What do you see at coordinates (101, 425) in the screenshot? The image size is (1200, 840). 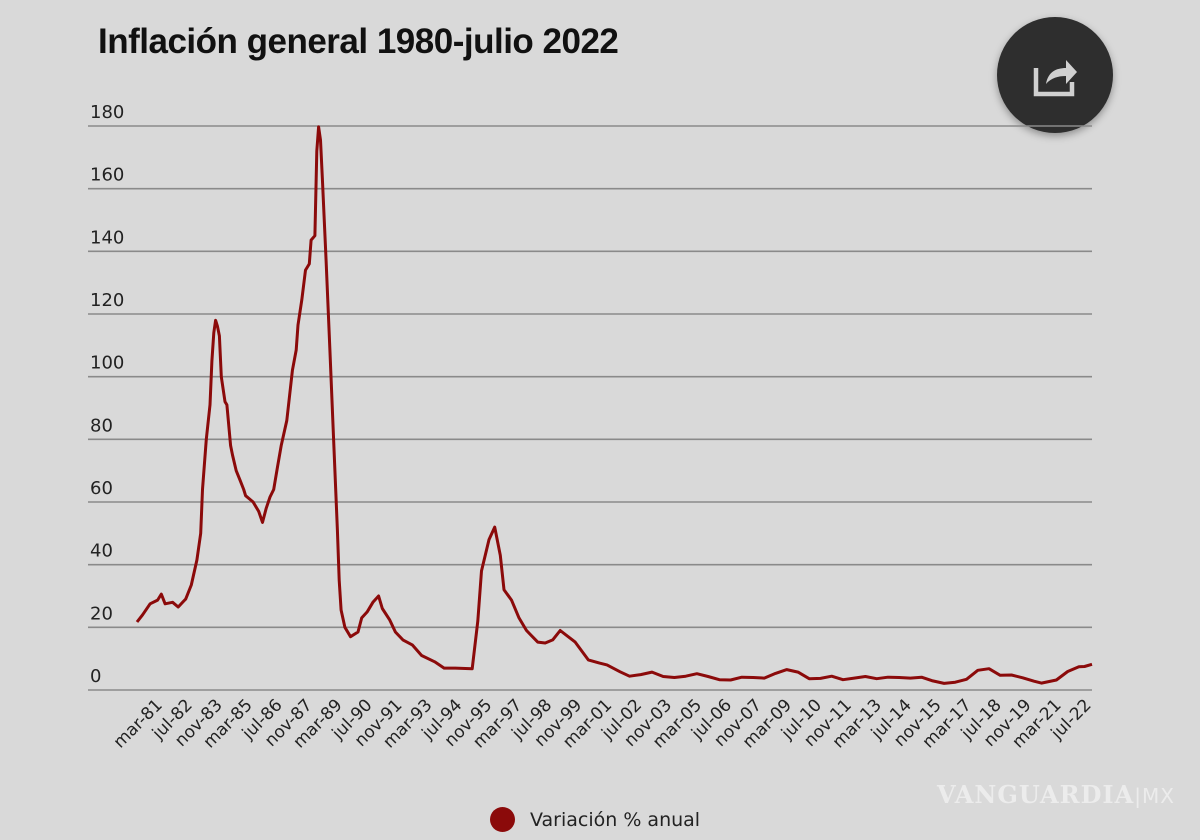 I see `y-tick-label: 80` at bounding box center [101, 425].